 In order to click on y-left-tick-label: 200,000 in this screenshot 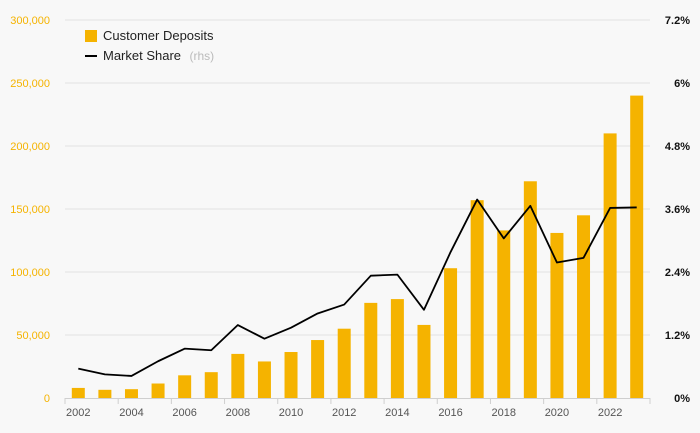, I will do `click(30, 147)`.